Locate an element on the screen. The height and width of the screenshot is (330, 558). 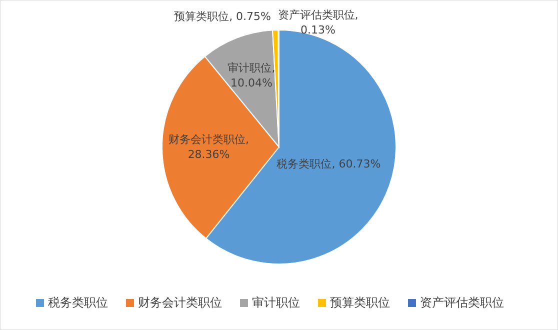
legend-label: 预算类职位 is located at coordinates (360, 302).